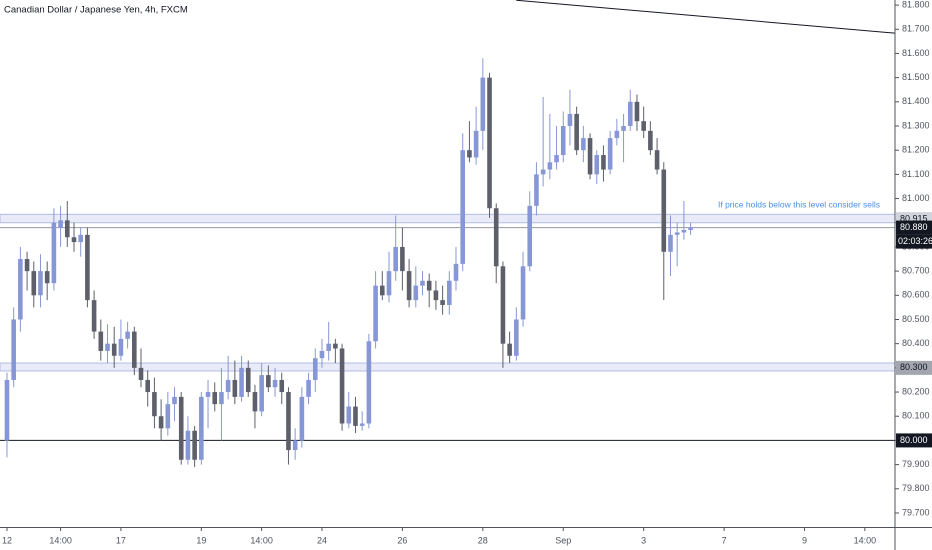  What do you see at coordinates (916, 295) in the screenshot?
I see `y-tick-label: 80.600` at bounding box center [916, 295].